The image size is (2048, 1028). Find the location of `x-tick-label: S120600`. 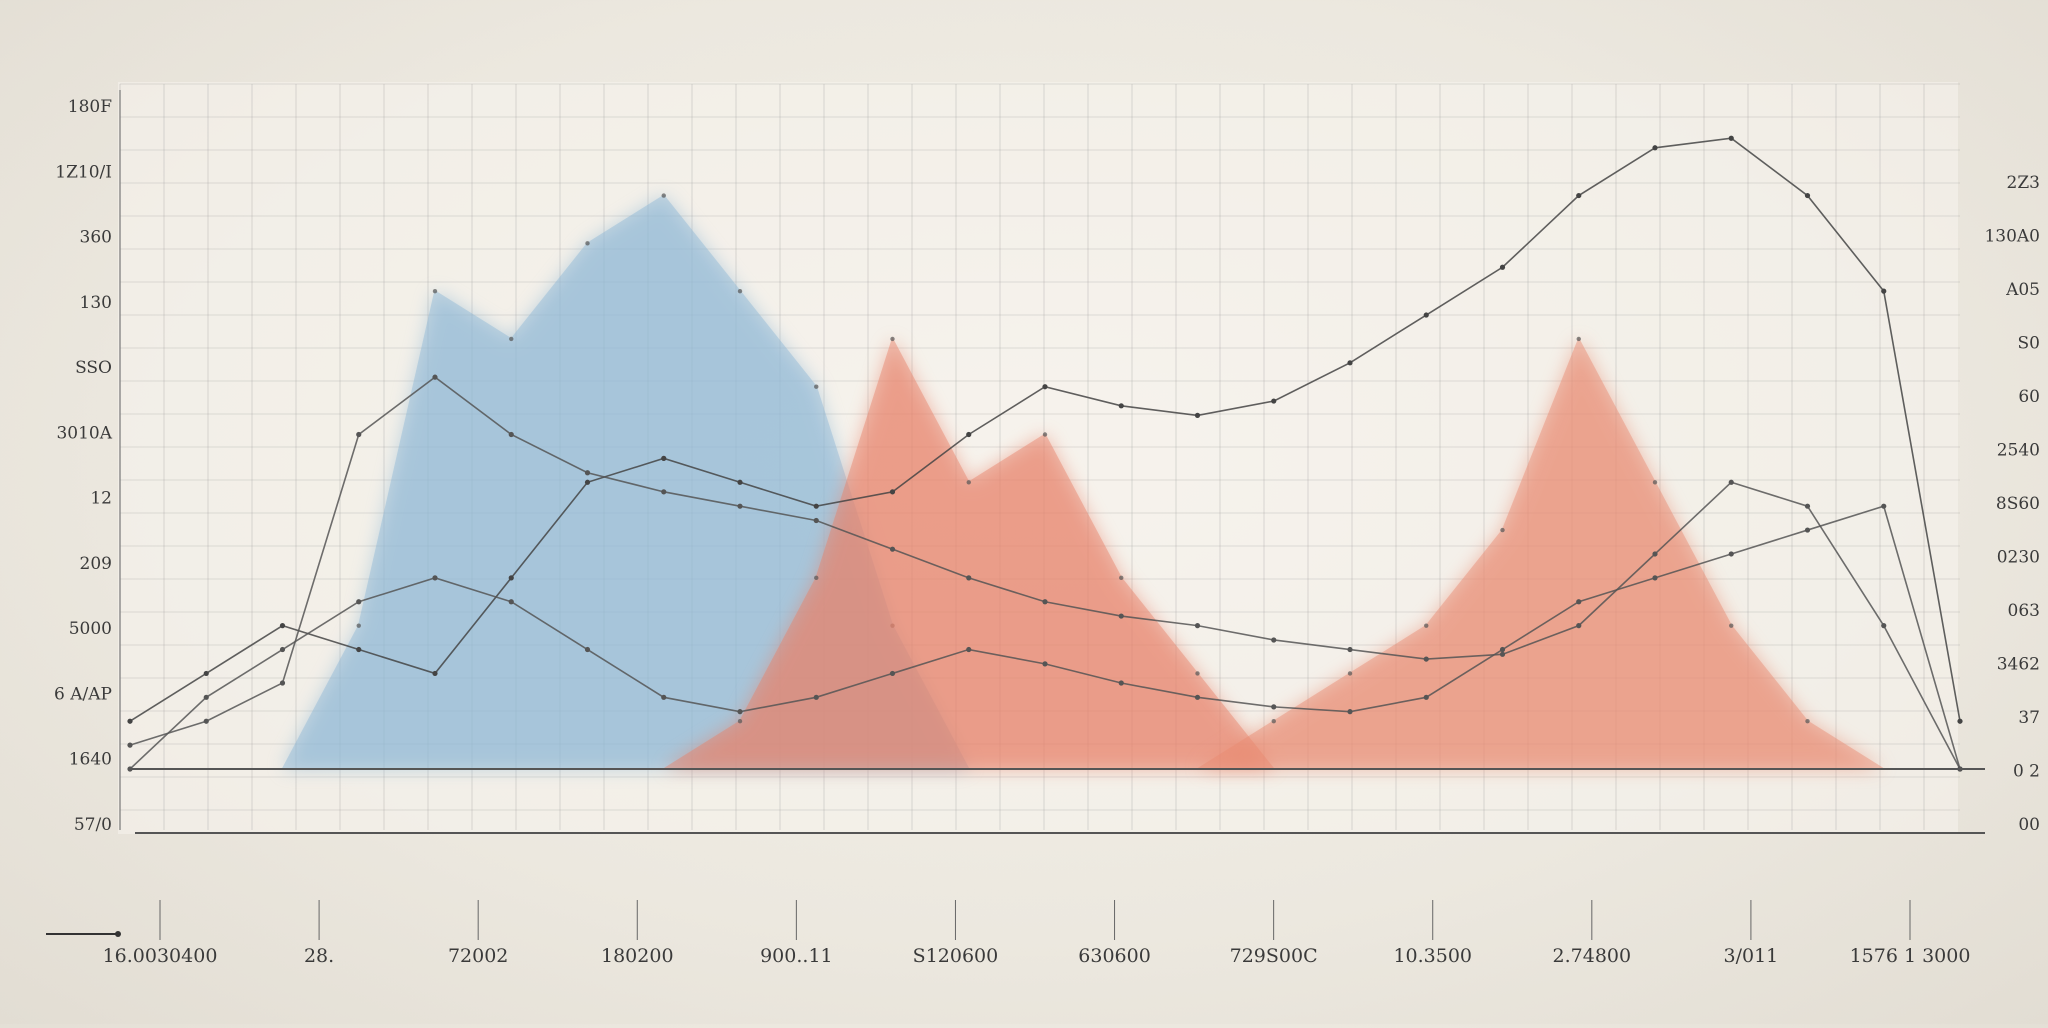

x-tick-label: S120600 is located at coordinates (956, 956).